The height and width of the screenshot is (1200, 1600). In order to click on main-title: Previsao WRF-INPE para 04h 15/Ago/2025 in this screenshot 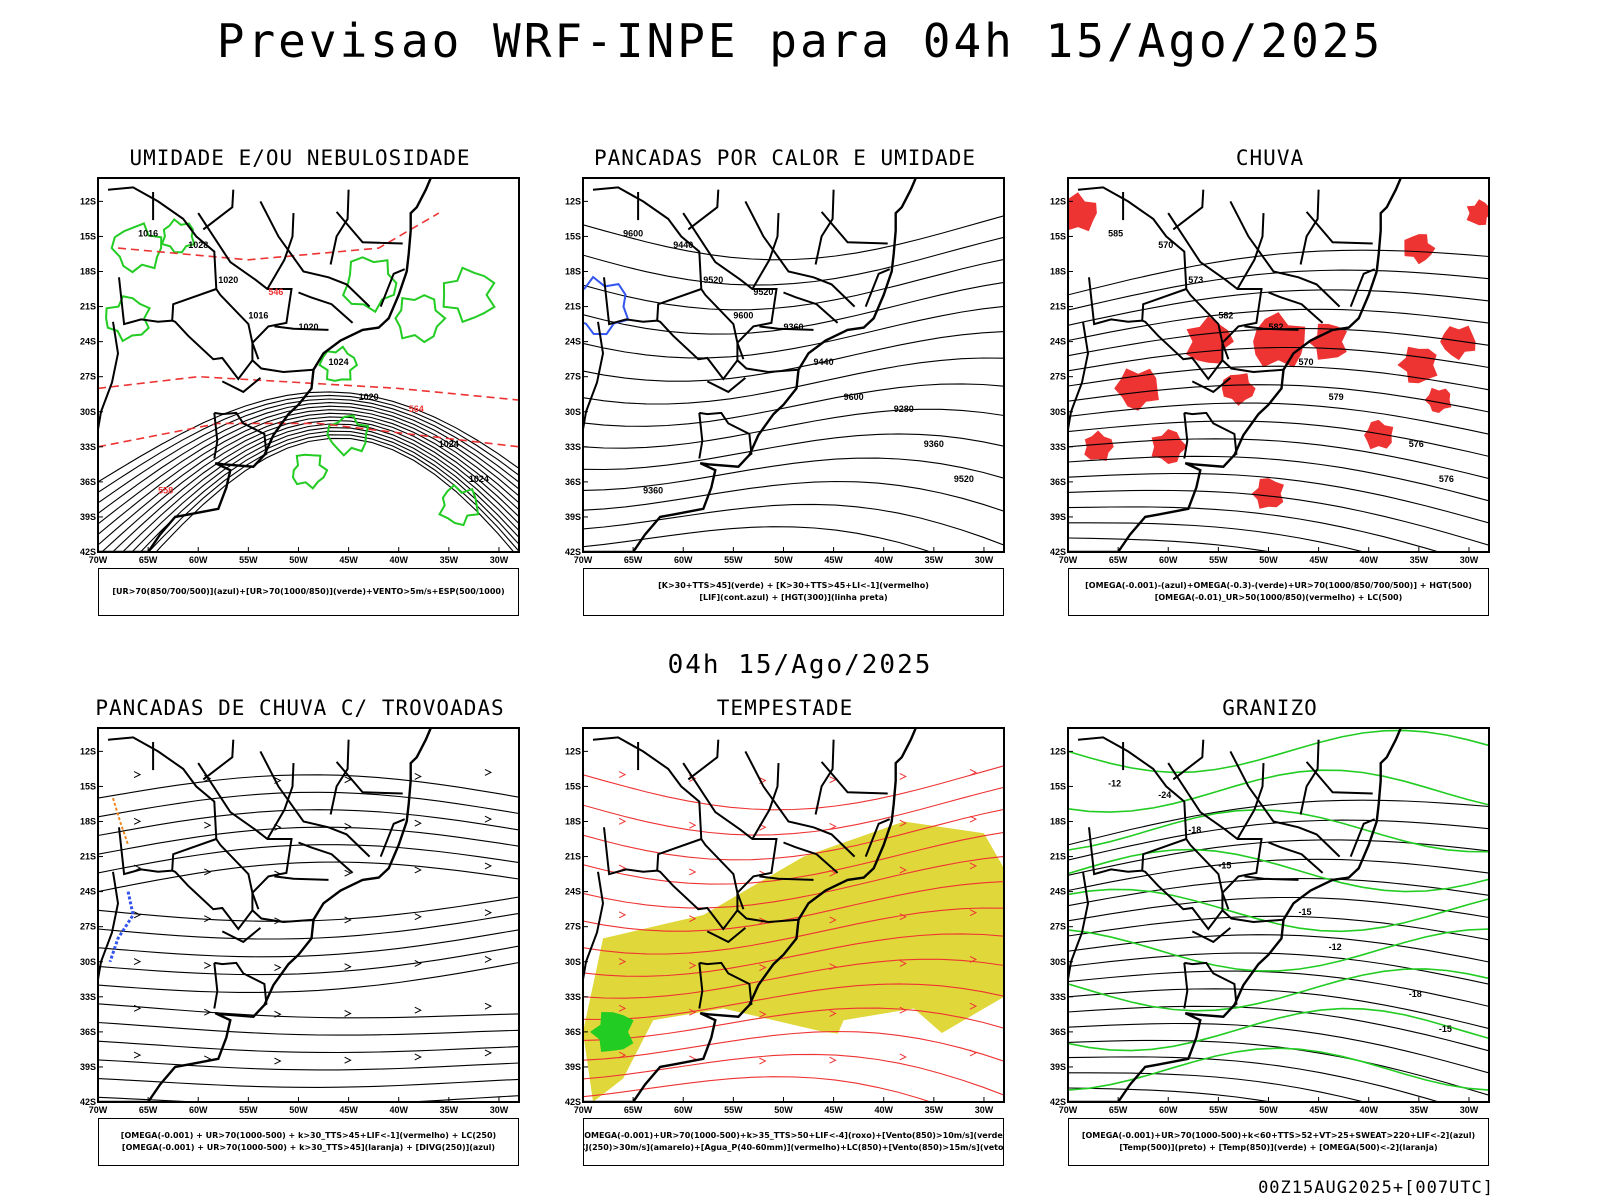, I will do `click(800, 41)`.